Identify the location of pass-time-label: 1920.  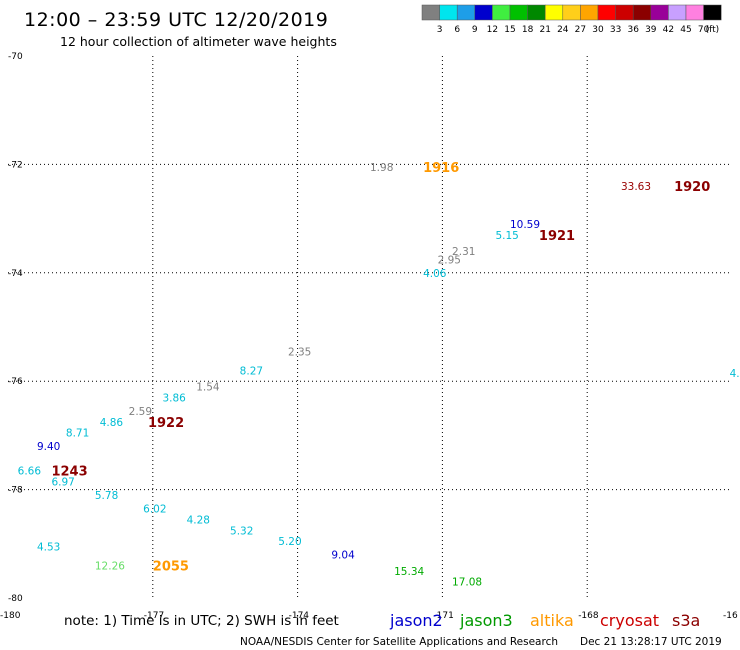
(692, 187).